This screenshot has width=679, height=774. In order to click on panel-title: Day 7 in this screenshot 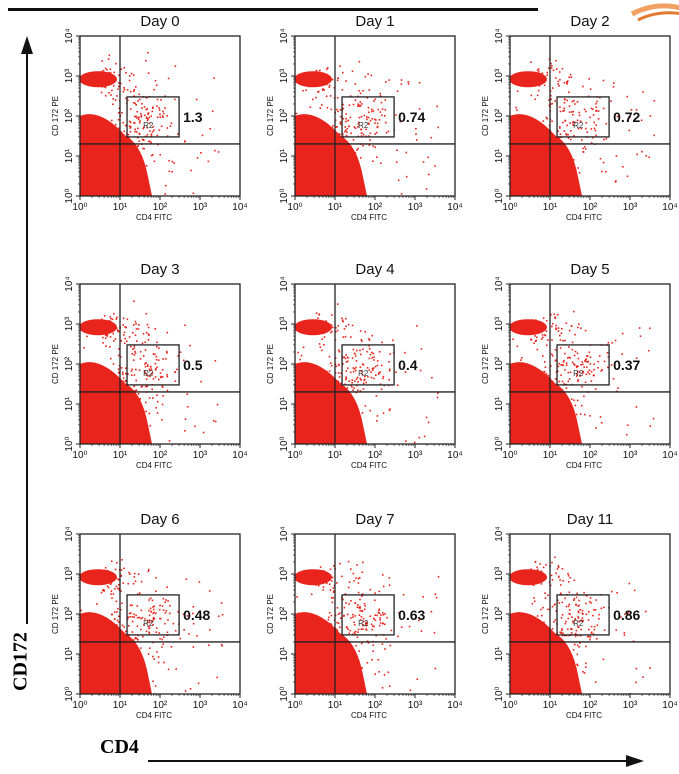, I will do `click(374, 519)`.